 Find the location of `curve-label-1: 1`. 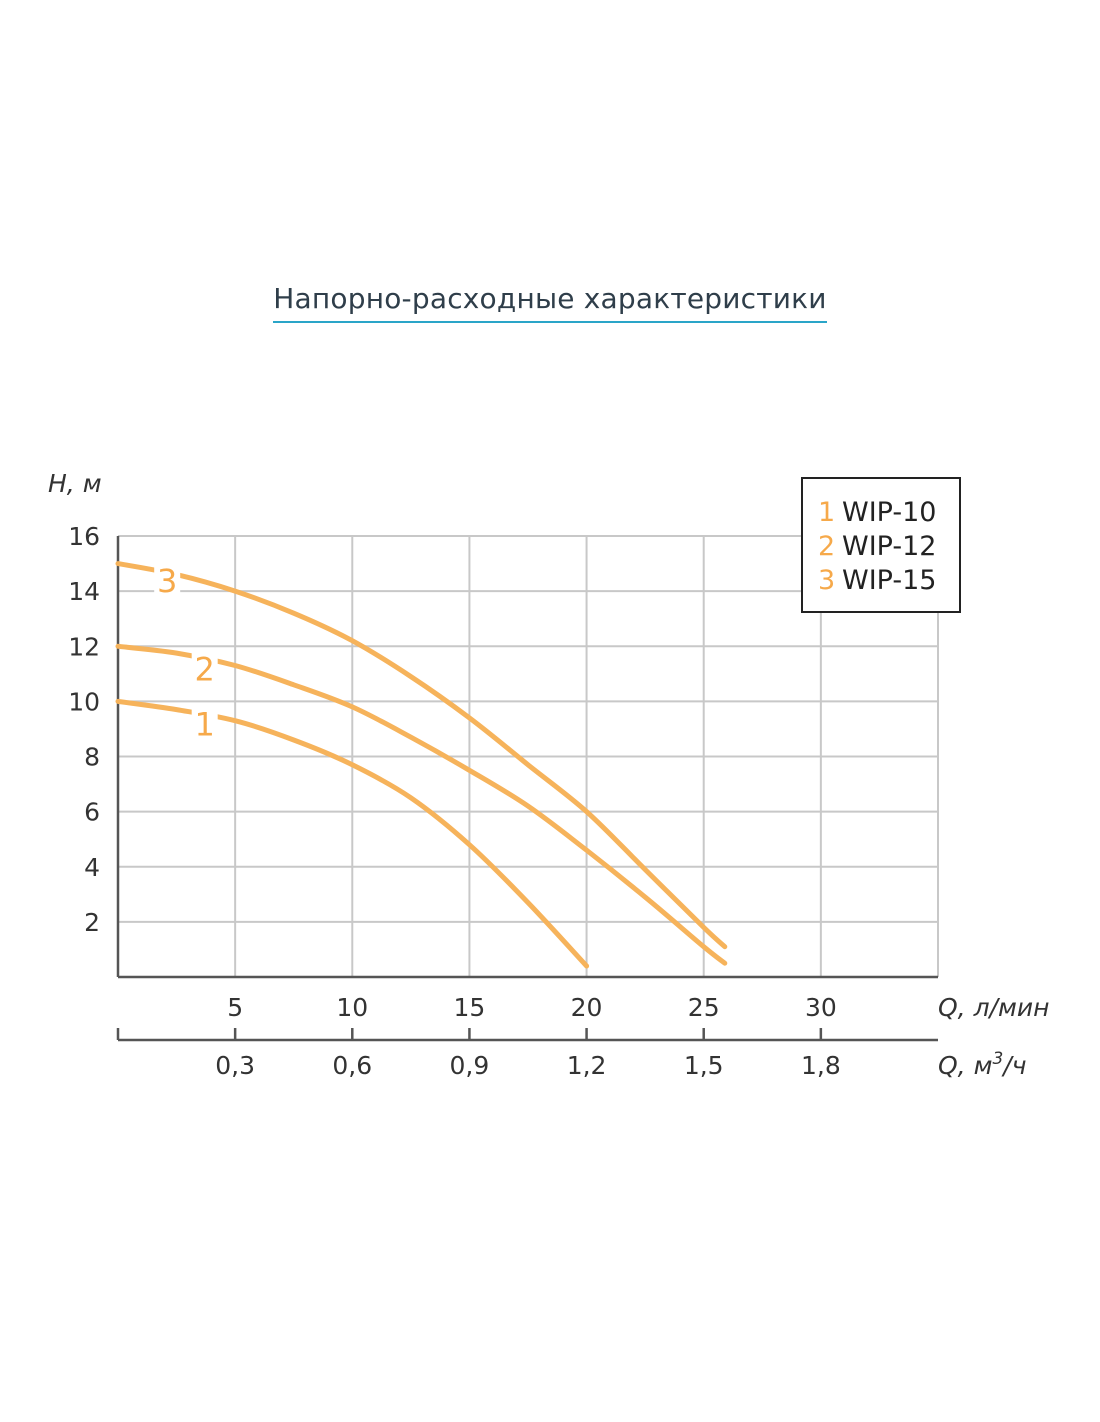

curve-label-1: 1 is located at coordinates (205, 724).